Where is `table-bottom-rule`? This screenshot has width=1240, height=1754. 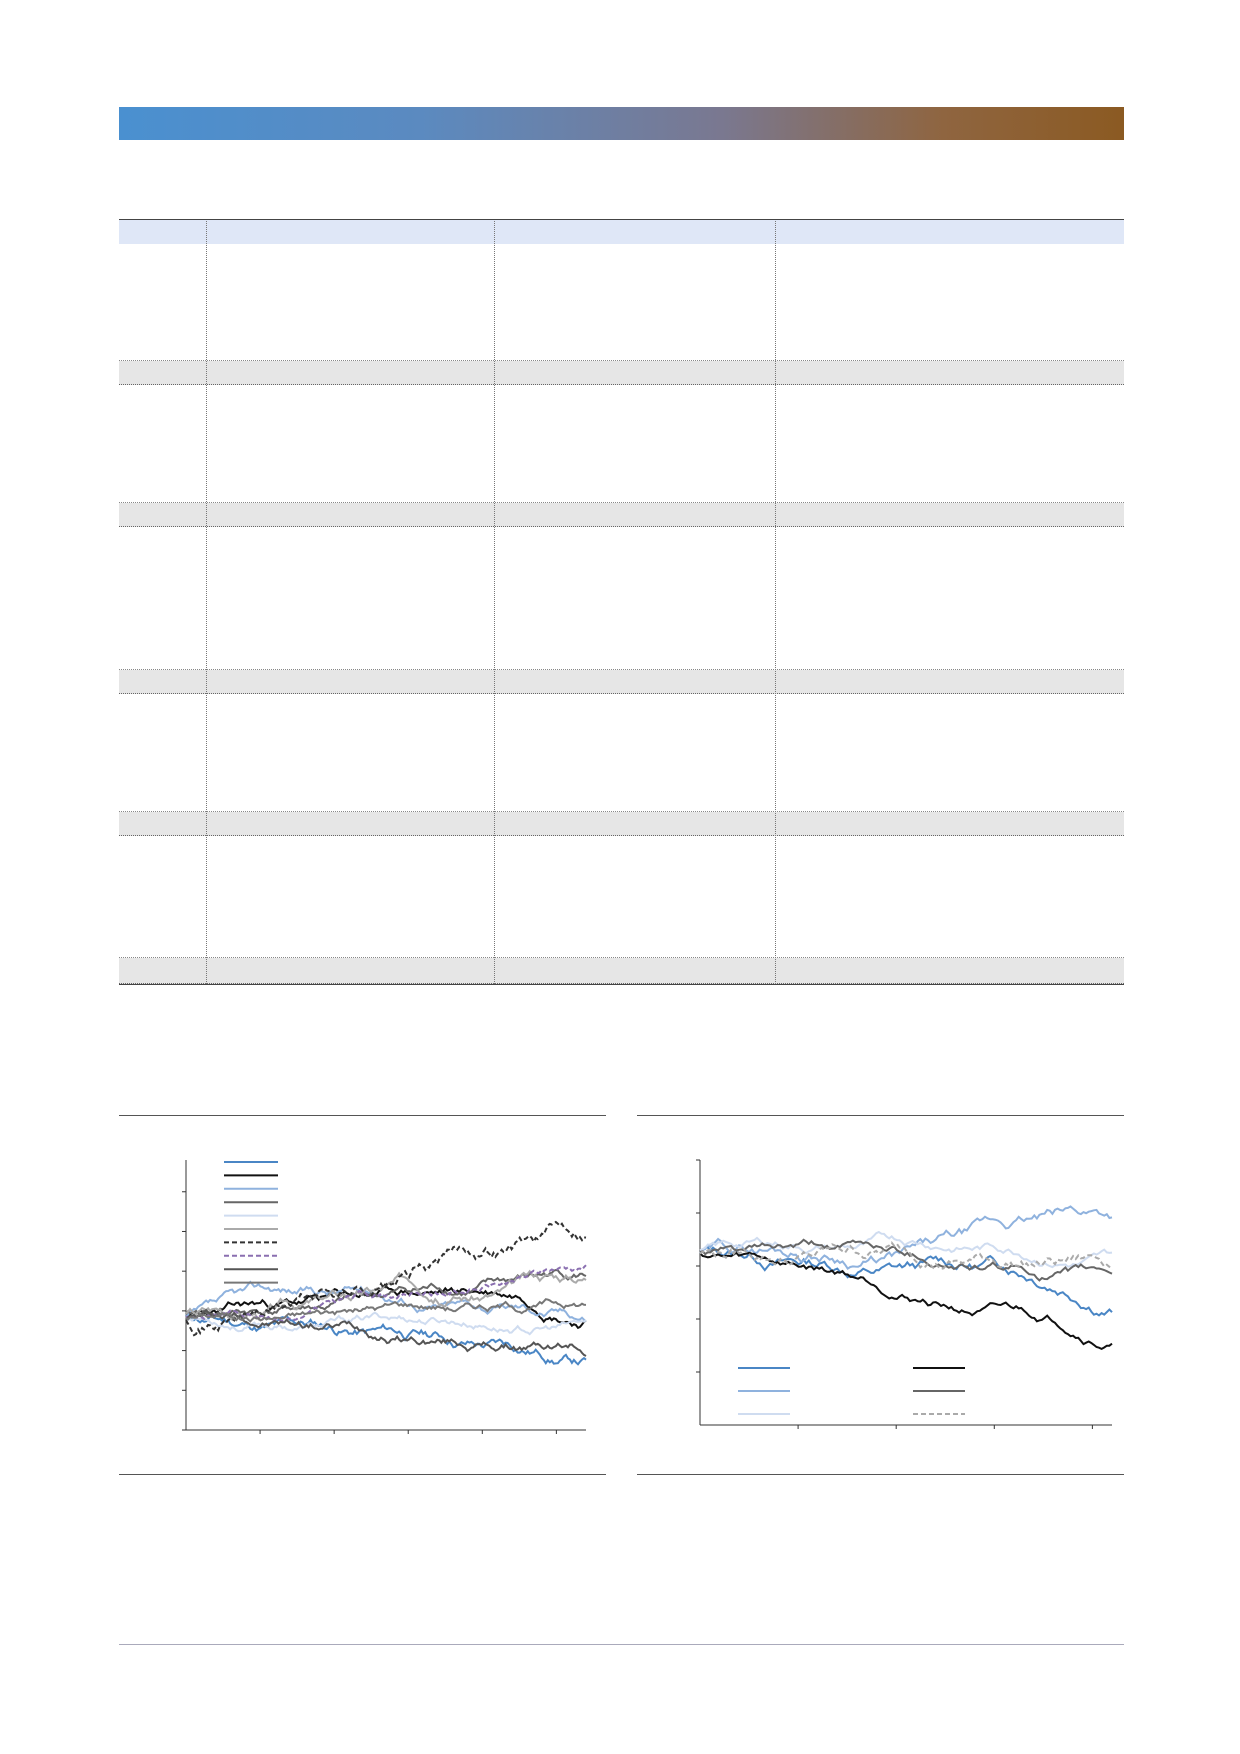
table-bottom-rule is located at coordinates (621, 984).